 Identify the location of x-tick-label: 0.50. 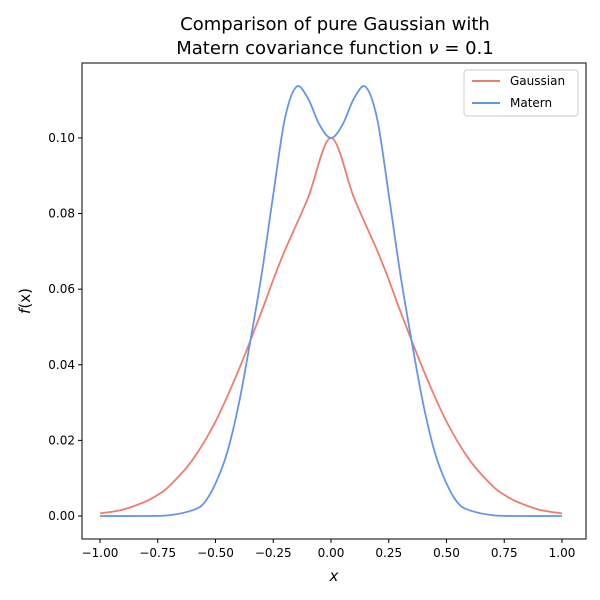
(446, 553).